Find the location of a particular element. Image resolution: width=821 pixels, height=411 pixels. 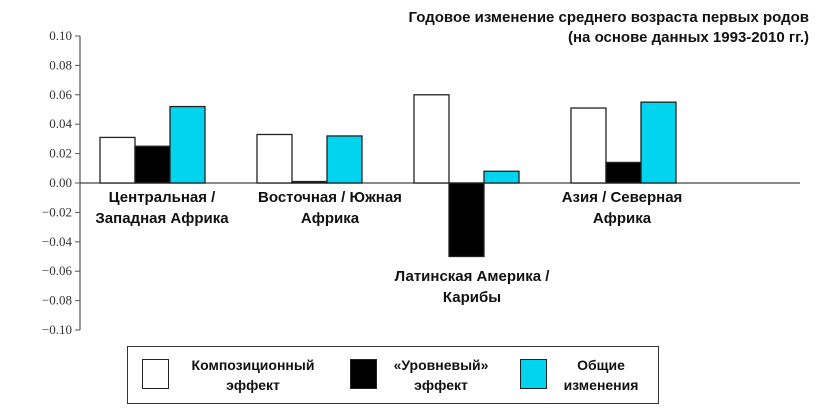

y-tick-label: −0.10 is located at coordinates (57, 329).